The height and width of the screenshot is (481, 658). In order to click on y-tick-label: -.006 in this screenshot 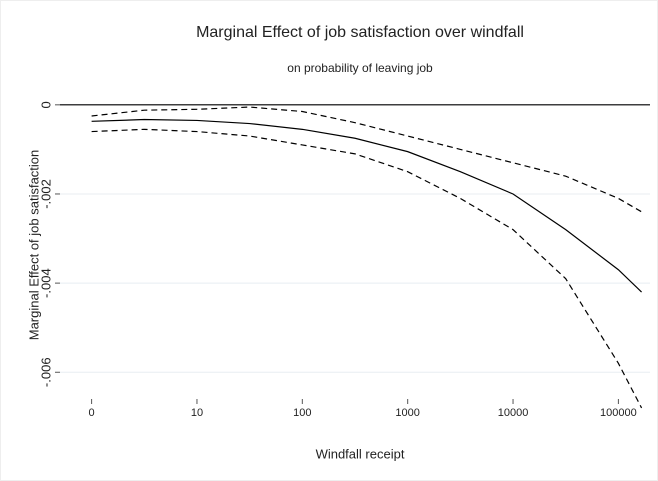, I will do `click(45, 372)`.